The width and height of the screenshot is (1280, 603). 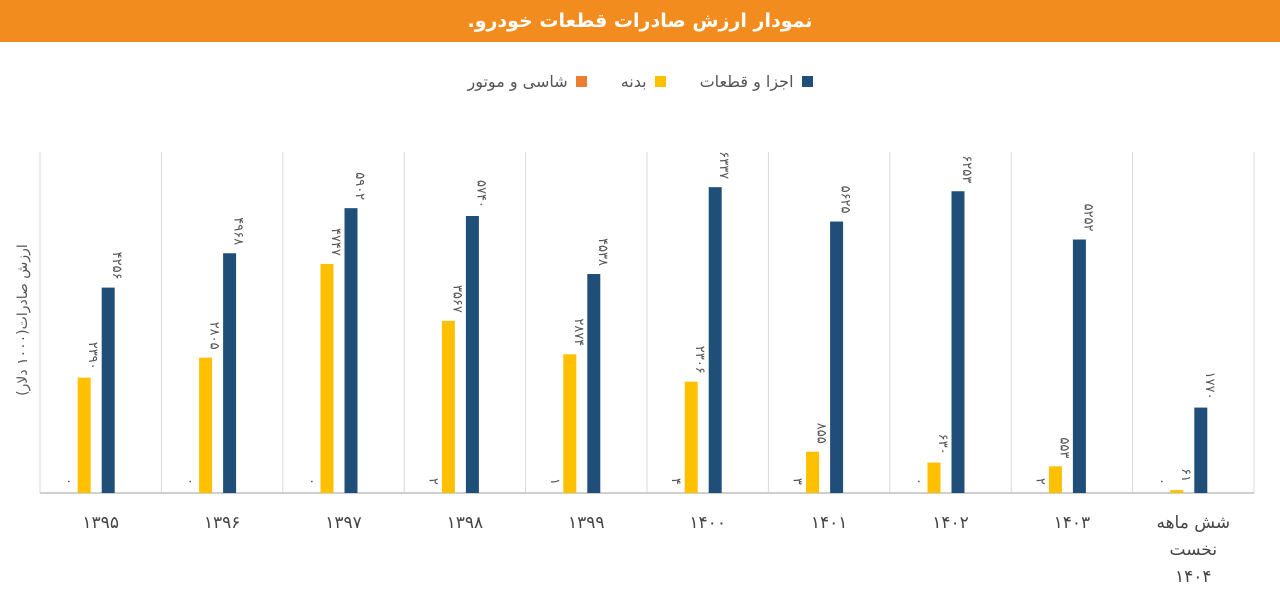 What do you see at coordinates (942, 444) in the screenshot?
I see `data-label: ۶۳۰` at bounding box center [942, 444].